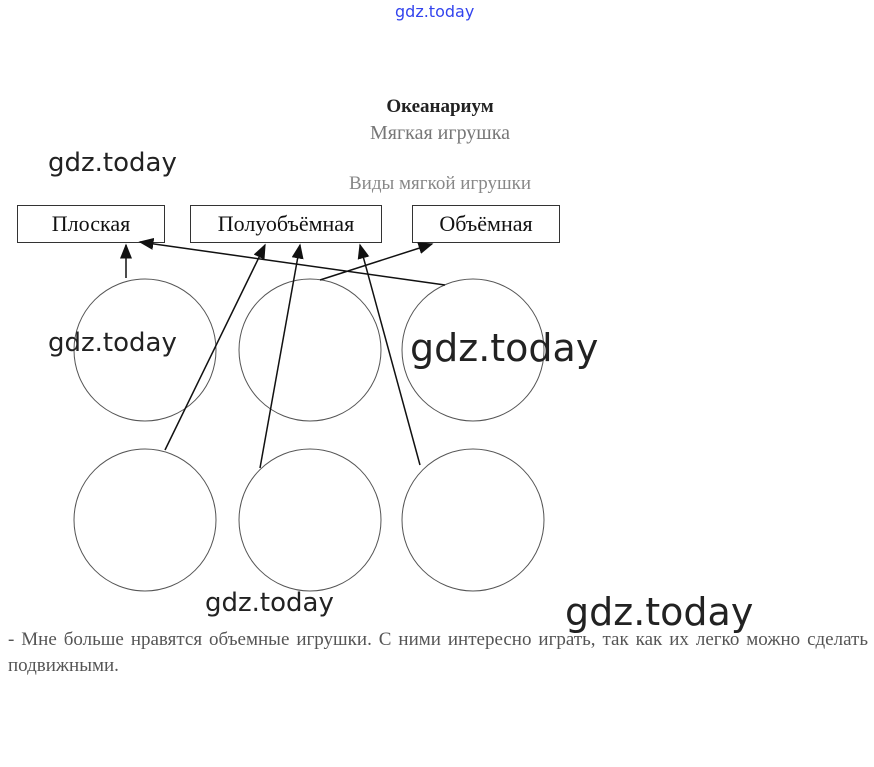 The image size is (874, 767). What do you see at coordinates (440, 106) in the screenshot?
I see `title: Океанариум` at bounding box center [440, 106].